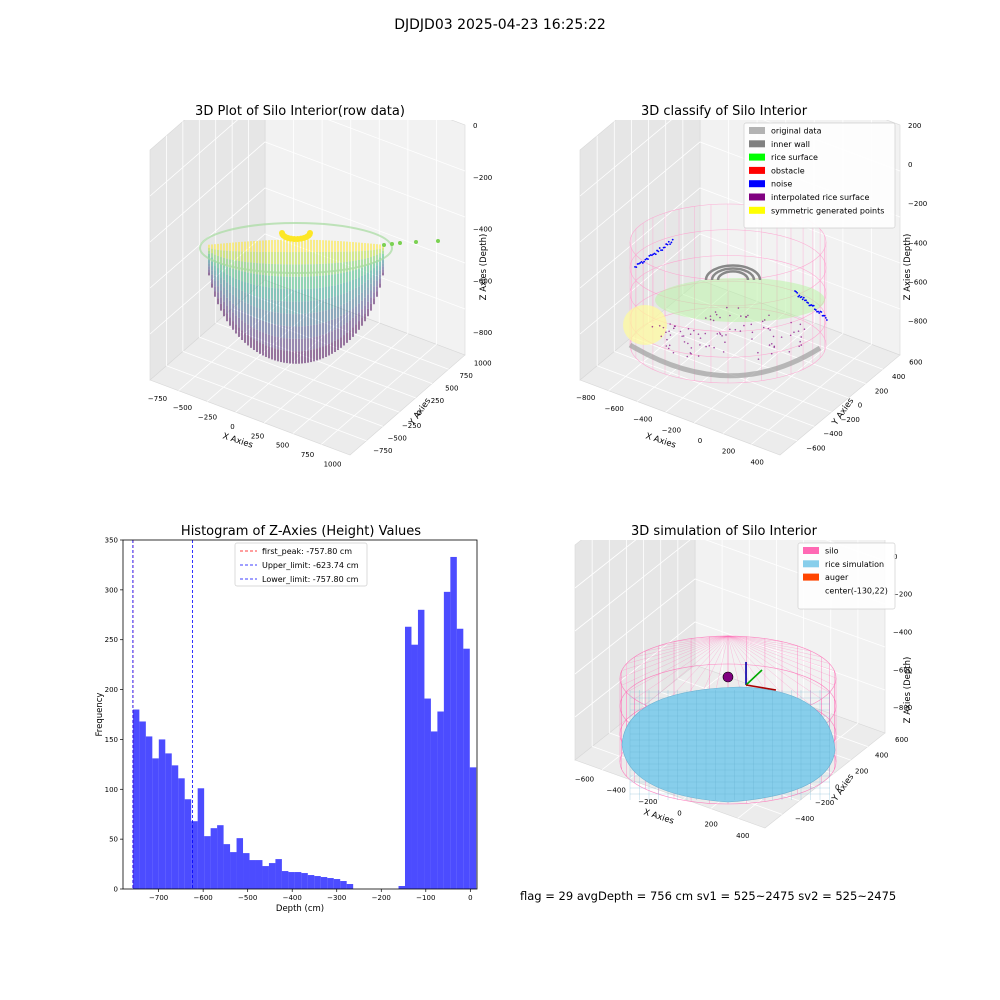  I want to click on raw-plot-title: 3D Plot of Silo Interior(row data), so click(300, 111).